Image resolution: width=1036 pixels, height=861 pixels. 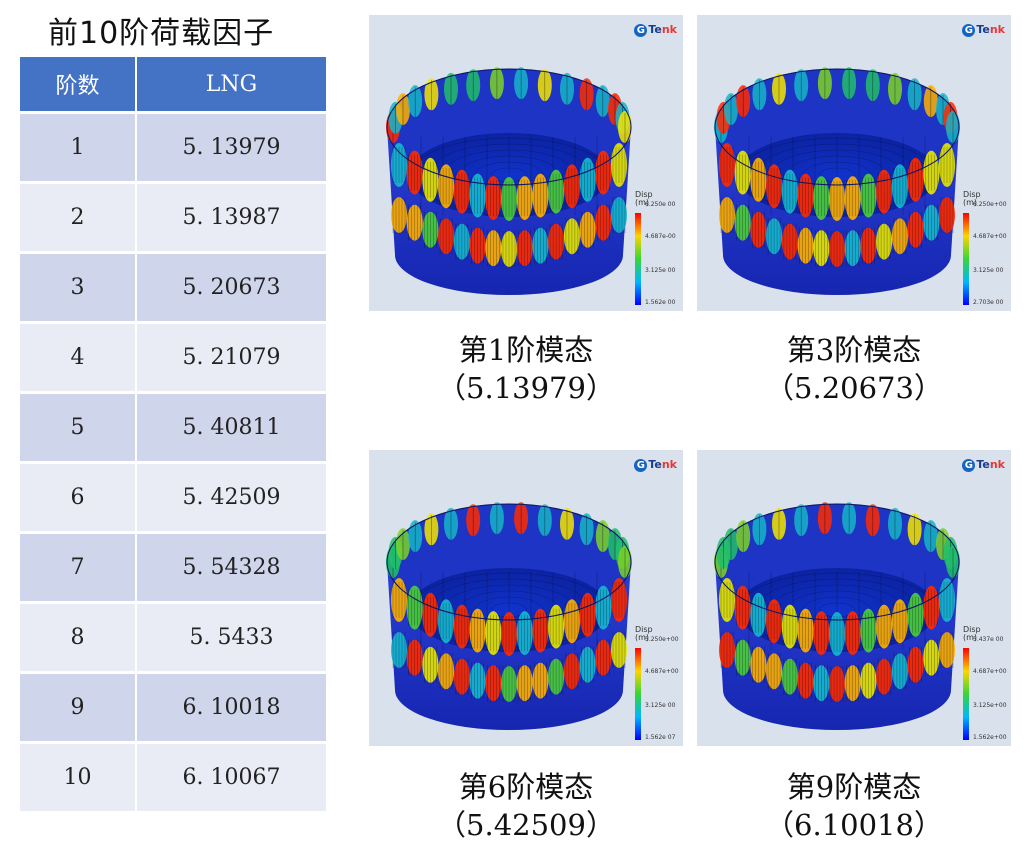 I want to click on legend-value: 3.125e+00, so click(x=990, y=705).